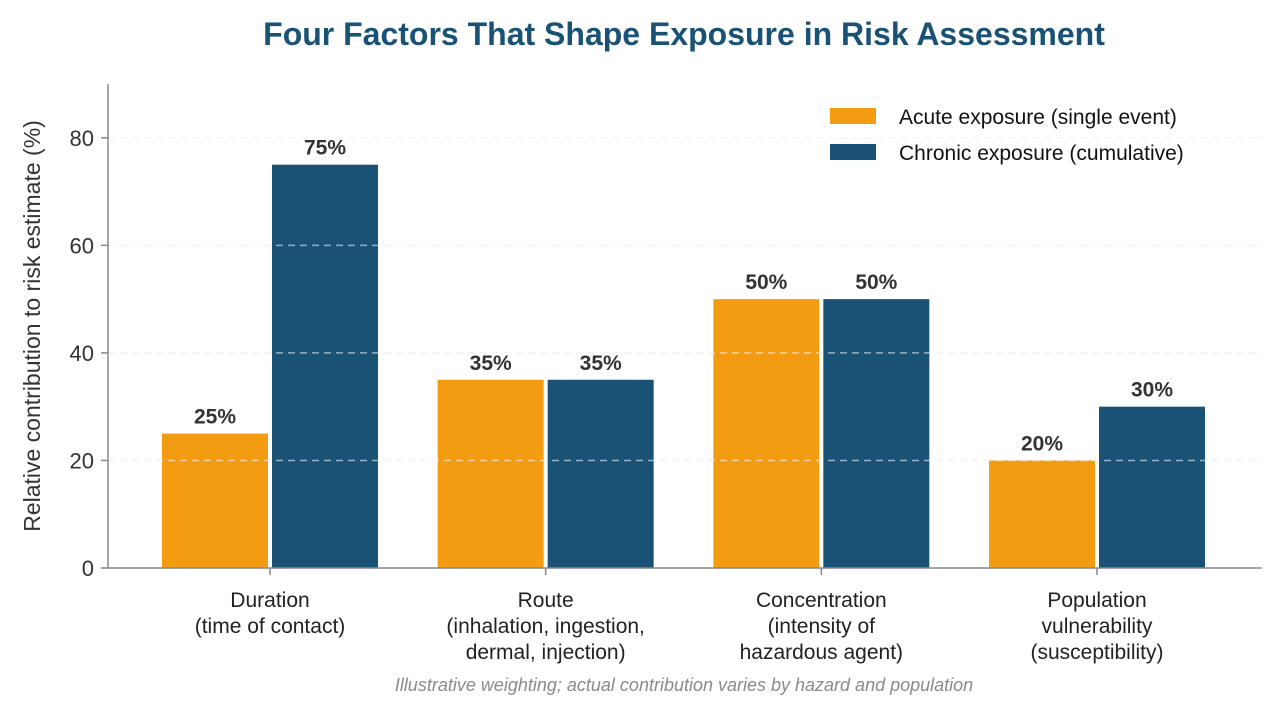 The width and height of the screenshot is (1280, 714). I want to click on legend-label-chronic: Chronic exposure (cumulative), so click(1041, 153).